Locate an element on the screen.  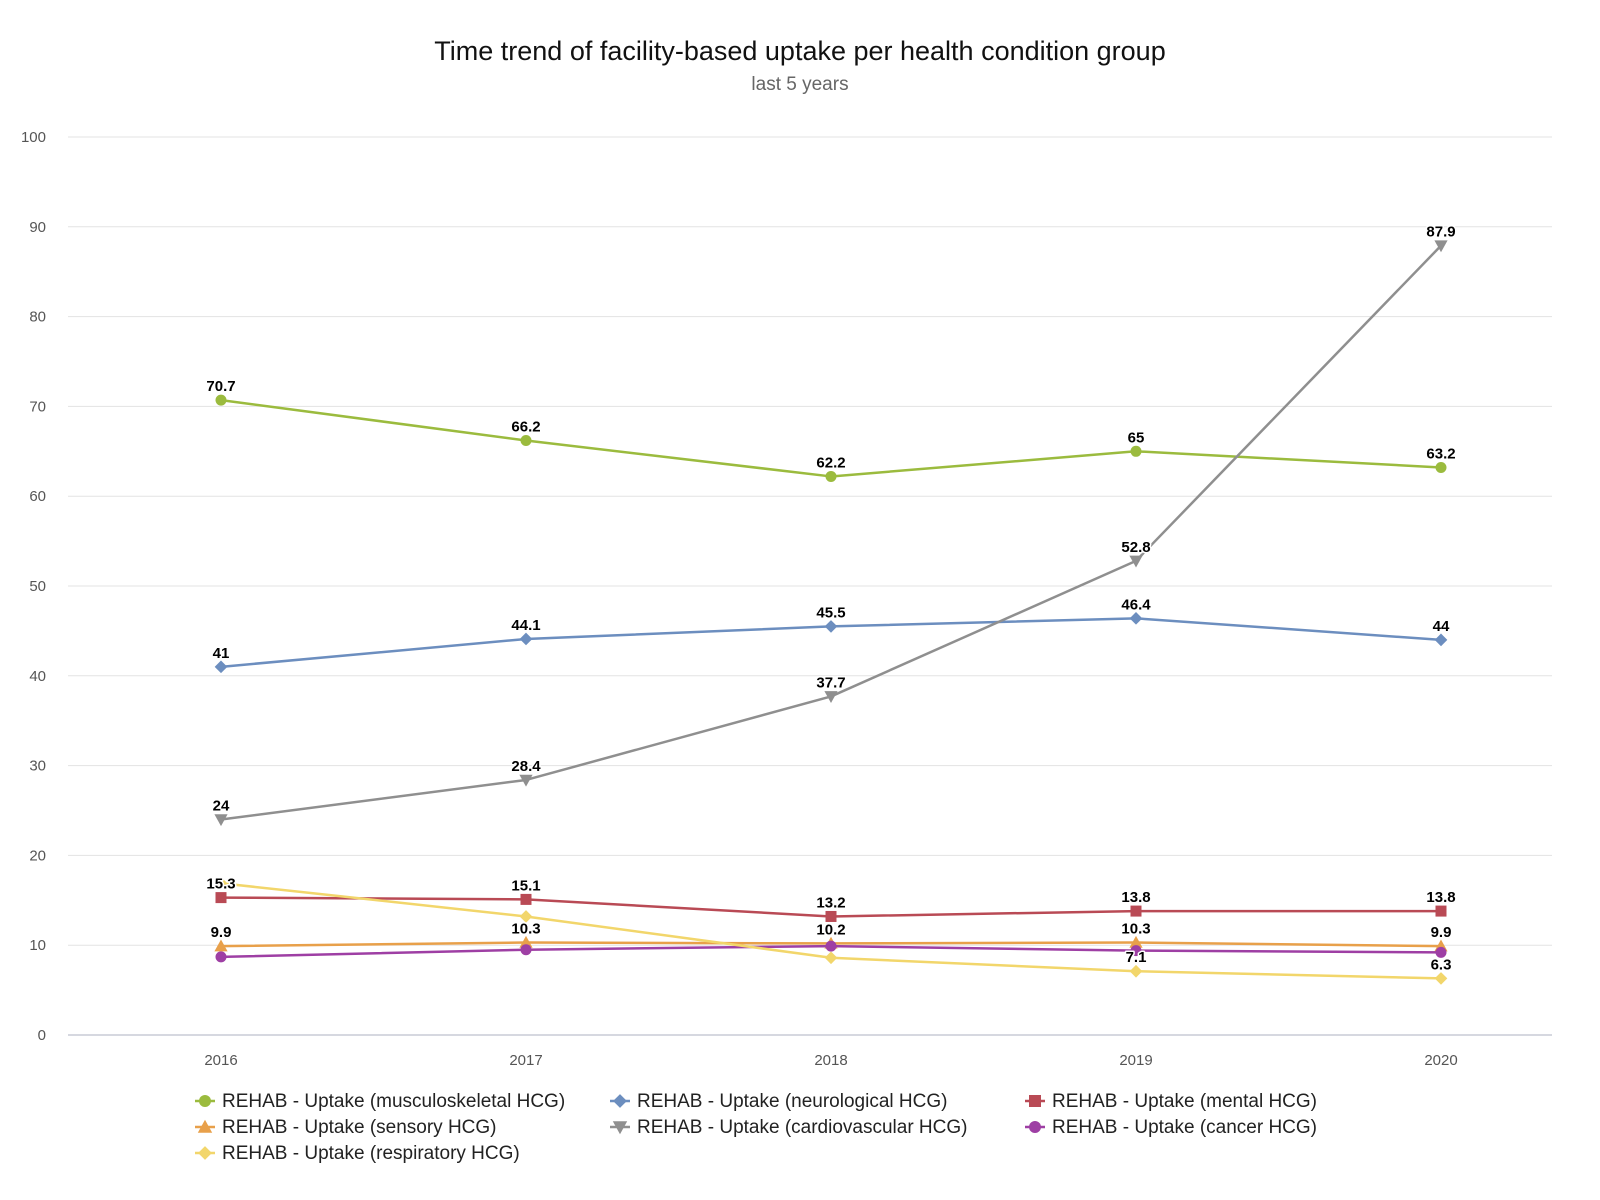
y-tick-label: 10 is located at coordinates (37, 945).